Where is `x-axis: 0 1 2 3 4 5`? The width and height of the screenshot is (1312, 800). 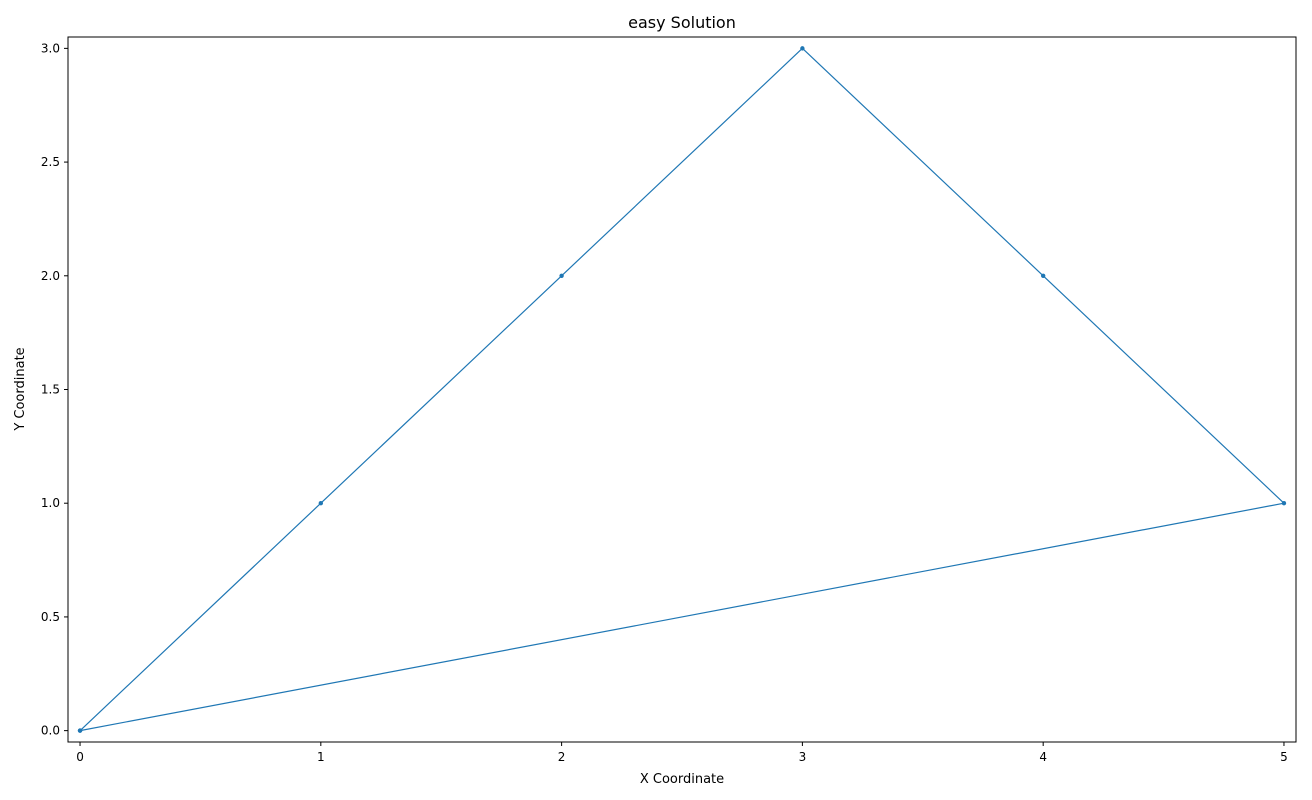
x-axis: 0 1 2 3 4 5 is located at coordinates (682, 753).